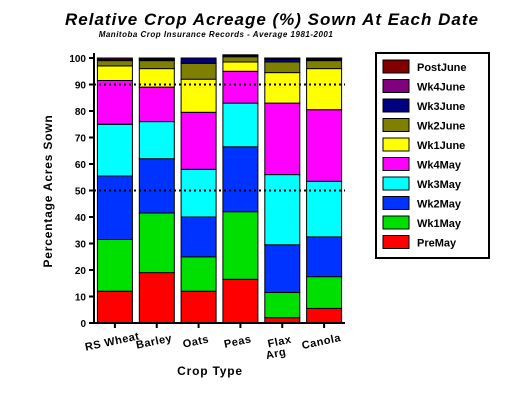 Image resolution: width=522 pixels, height=400 pixels. Describe the element at coordinates (396, 105) in the screenshot. I see `legend-swatch-wk3june` at that location.